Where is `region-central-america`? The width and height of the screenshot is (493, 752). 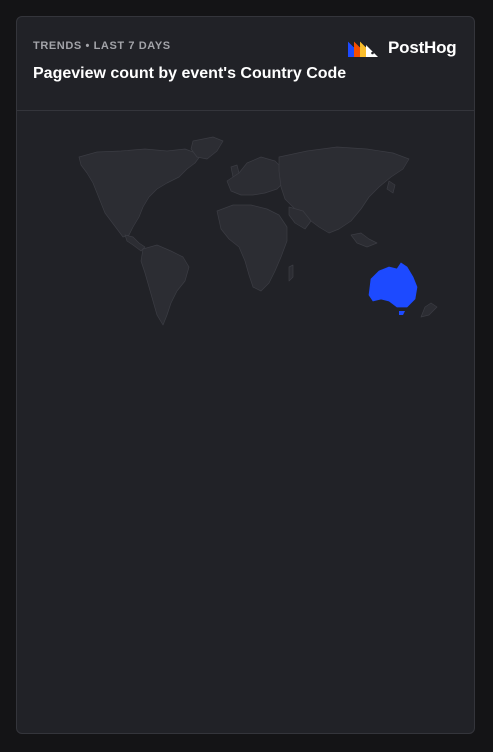
region-central-america is located at coordinates (135, 243).